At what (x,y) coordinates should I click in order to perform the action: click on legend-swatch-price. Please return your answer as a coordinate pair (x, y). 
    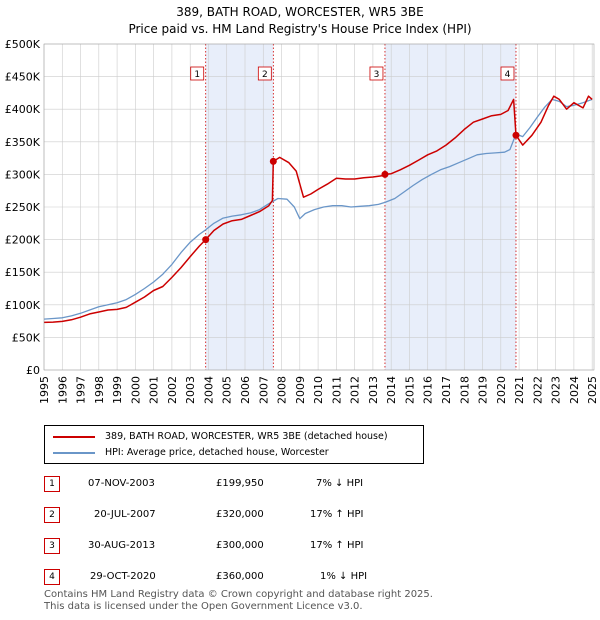
    Looking at the image, I should click on (74, 437).